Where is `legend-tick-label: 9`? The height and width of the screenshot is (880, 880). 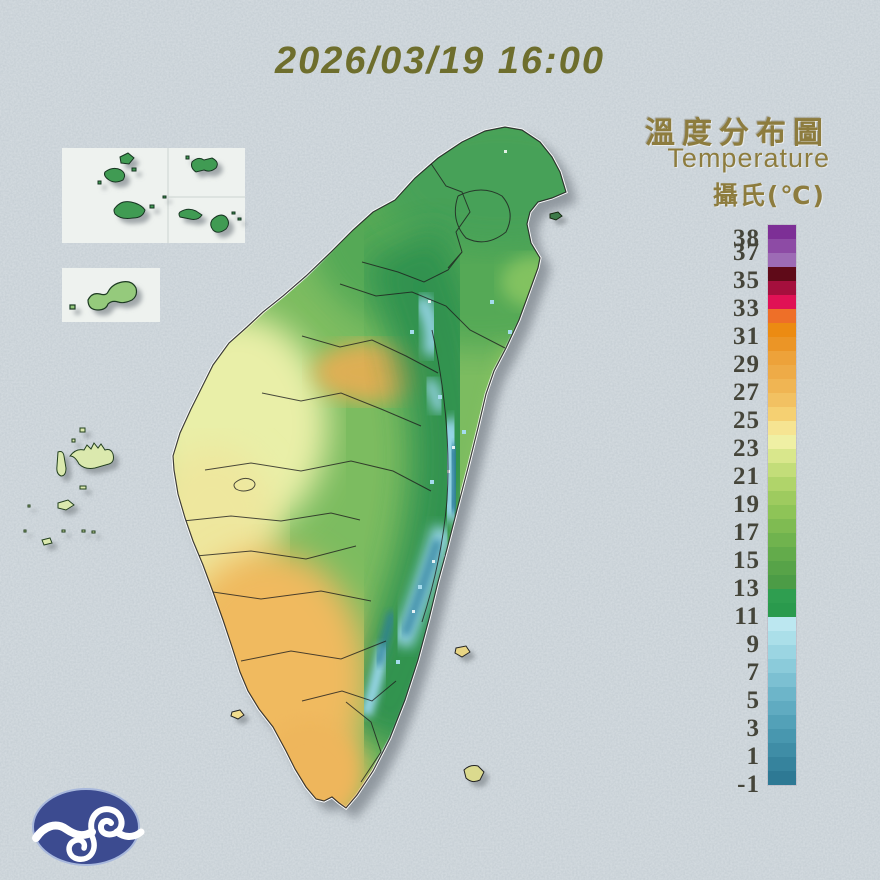
legend-tick-label: 9 is located at coordinates (753, 644).